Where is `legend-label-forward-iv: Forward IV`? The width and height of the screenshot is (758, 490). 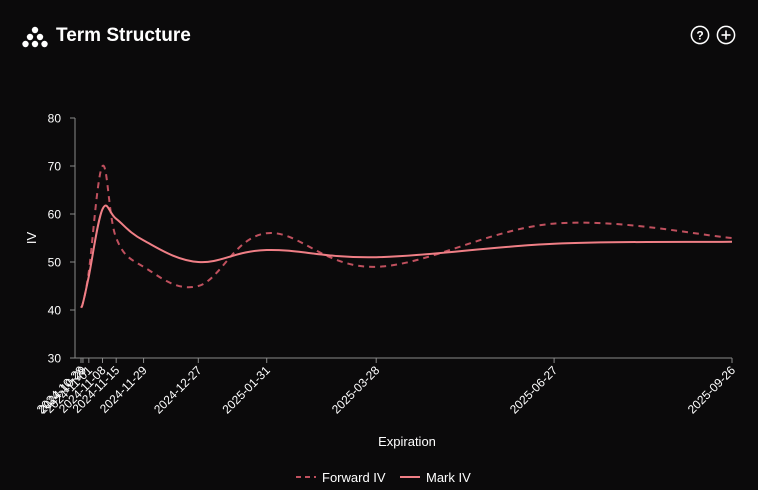
legend-label-forward-iv: Forward IV is located at coordinates (354, 477).